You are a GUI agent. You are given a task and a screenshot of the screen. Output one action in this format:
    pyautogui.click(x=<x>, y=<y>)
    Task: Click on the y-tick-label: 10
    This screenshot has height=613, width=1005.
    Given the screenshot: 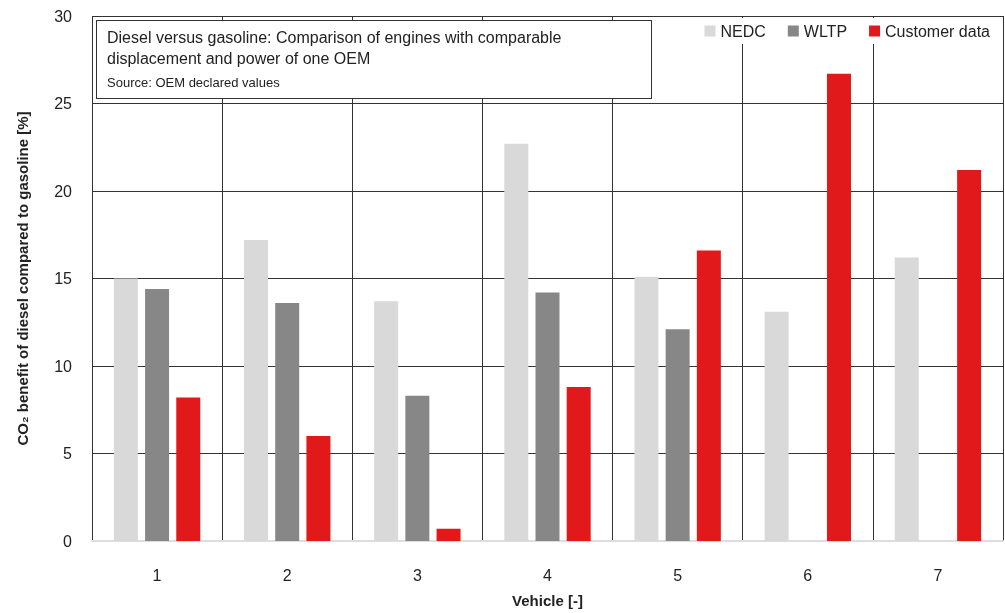 What is the action you would take?
    pyautogui.click(x=63, y=366)
    